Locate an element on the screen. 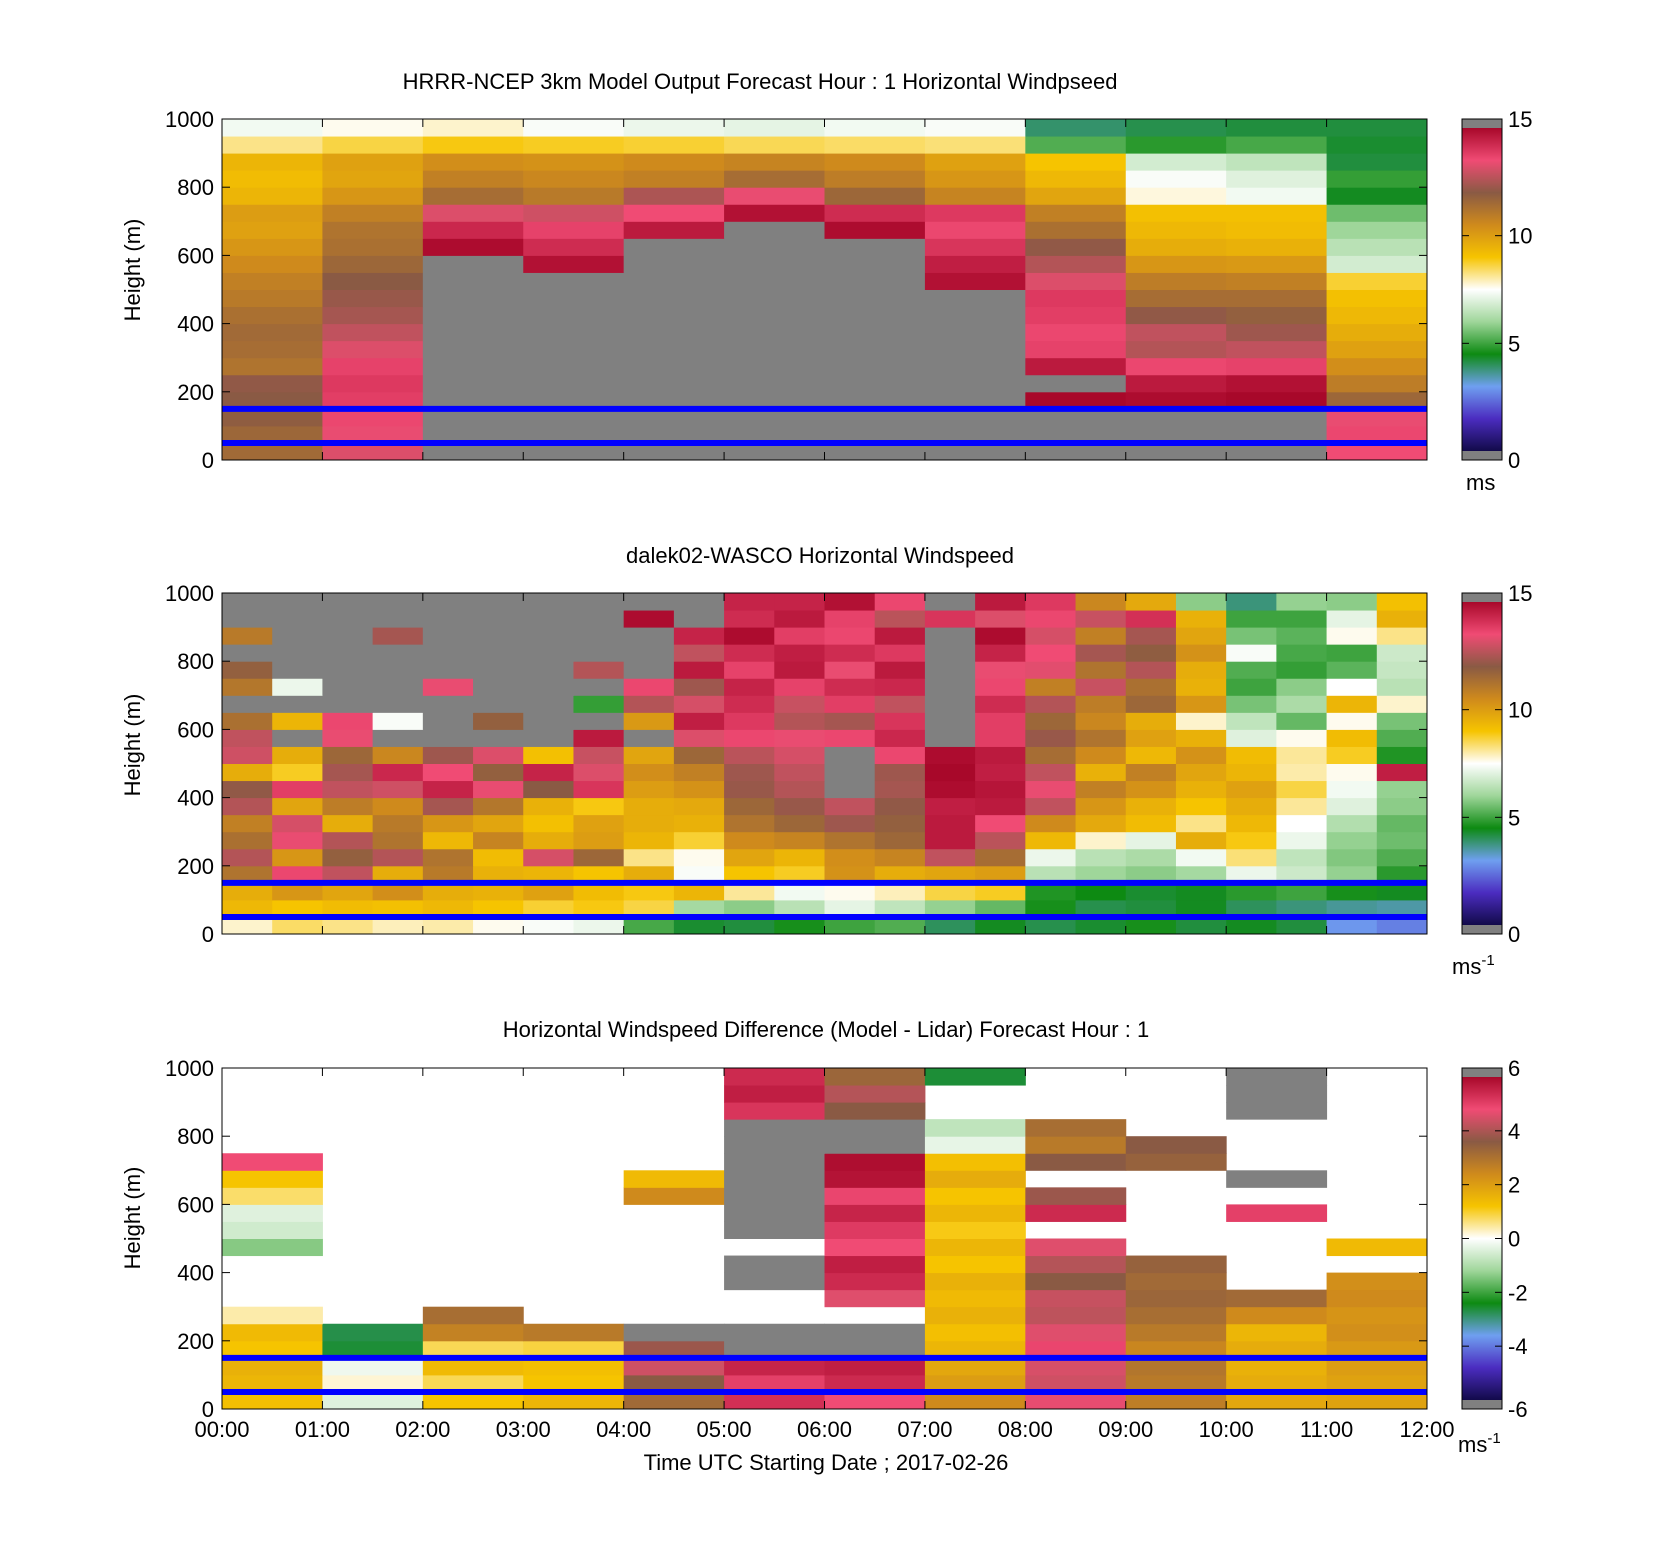 This screenshot has height=1561, width=1680. colorbar-tick-label: 0 is located at coordinates (1514, 1239).